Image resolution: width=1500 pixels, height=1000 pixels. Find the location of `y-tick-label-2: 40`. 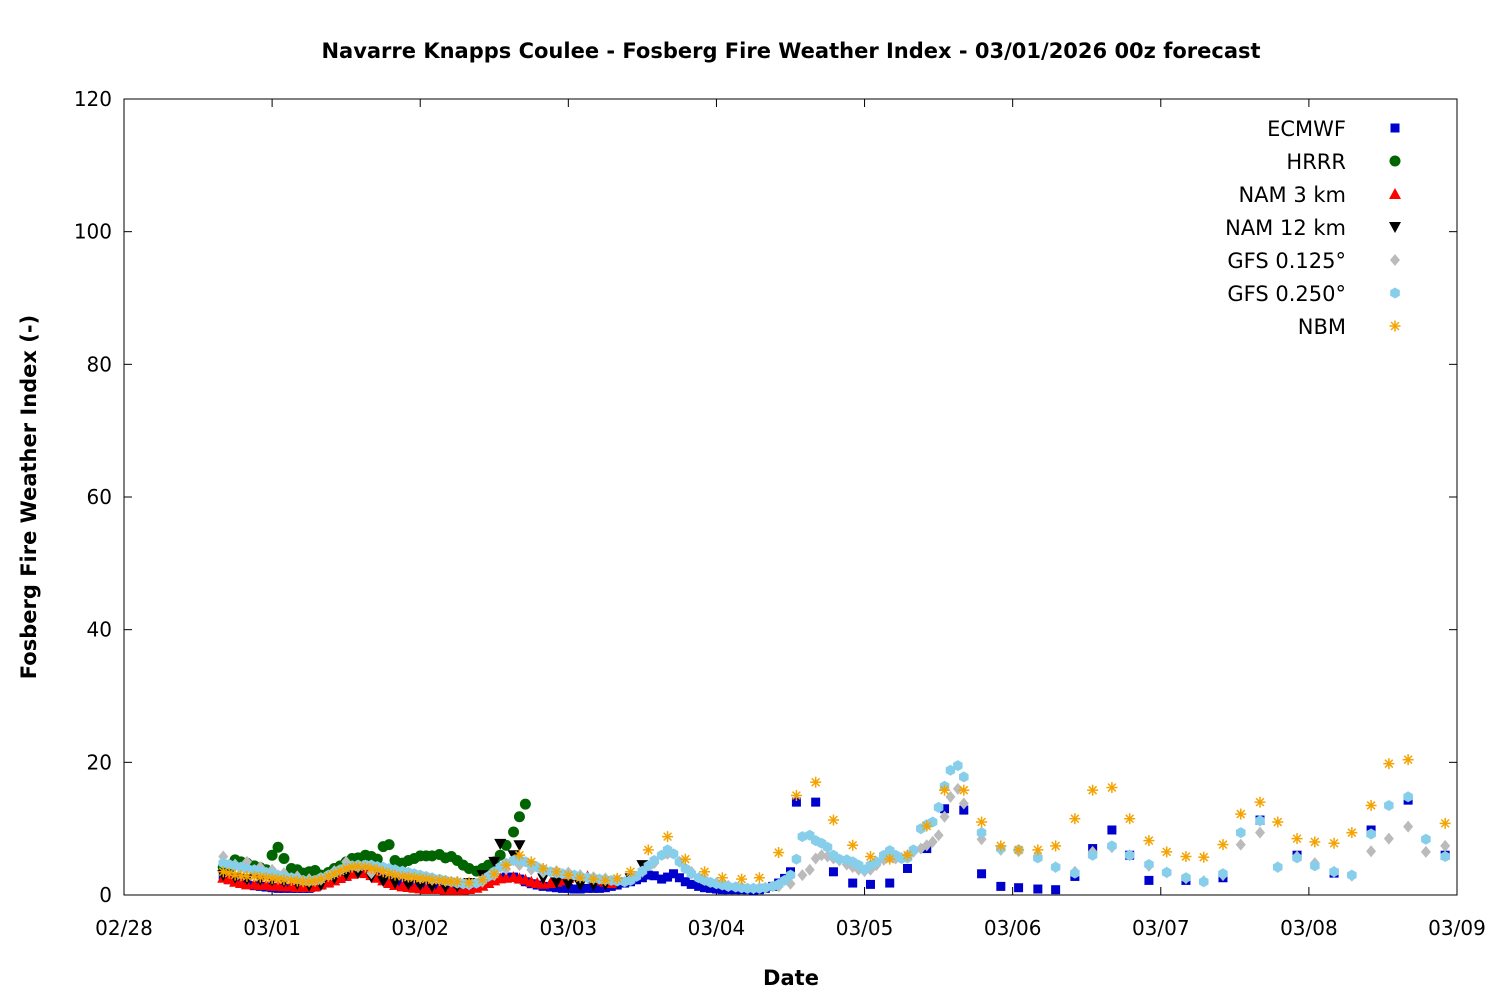

y-tick-label-2: 40 is located at coordinates (99, 630).